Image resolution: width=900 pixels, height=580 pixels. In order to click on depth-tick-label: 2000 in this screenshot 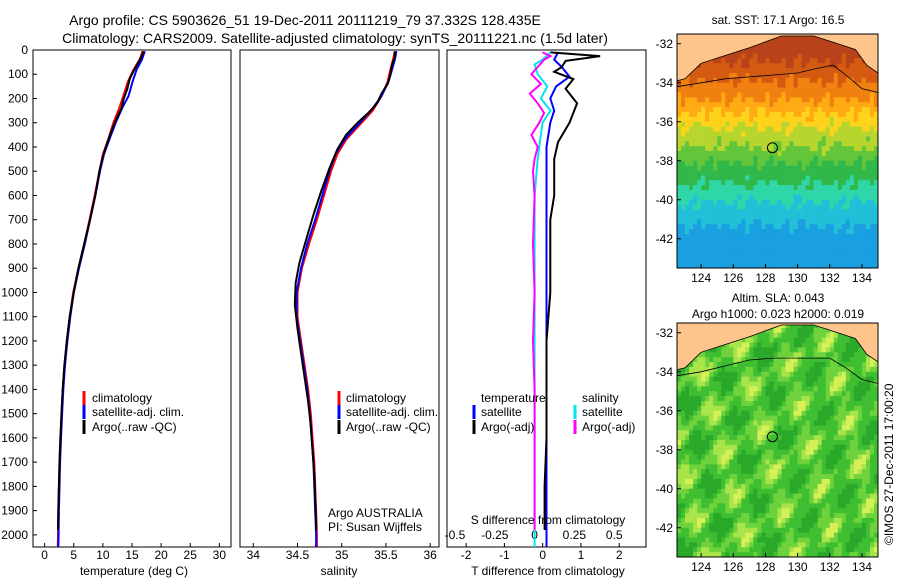, I will do `click(14, 535)`.